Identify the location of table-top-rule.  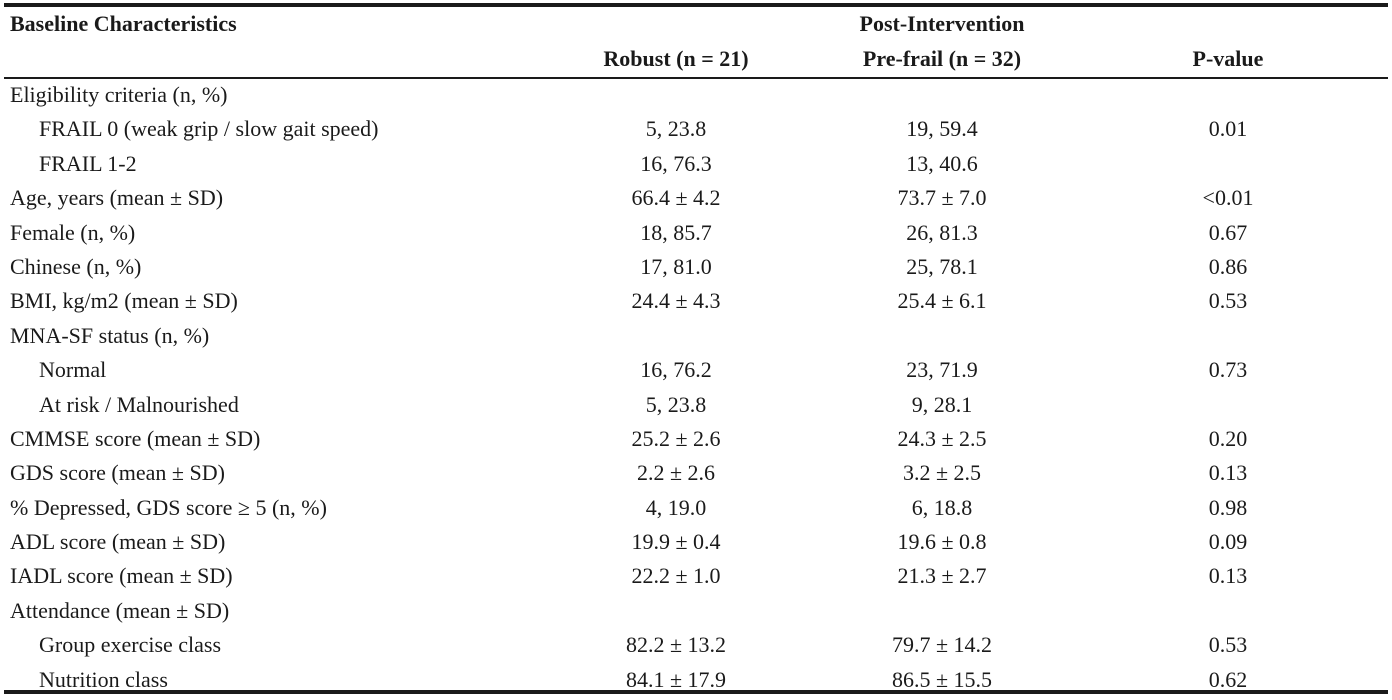
(696, 5).